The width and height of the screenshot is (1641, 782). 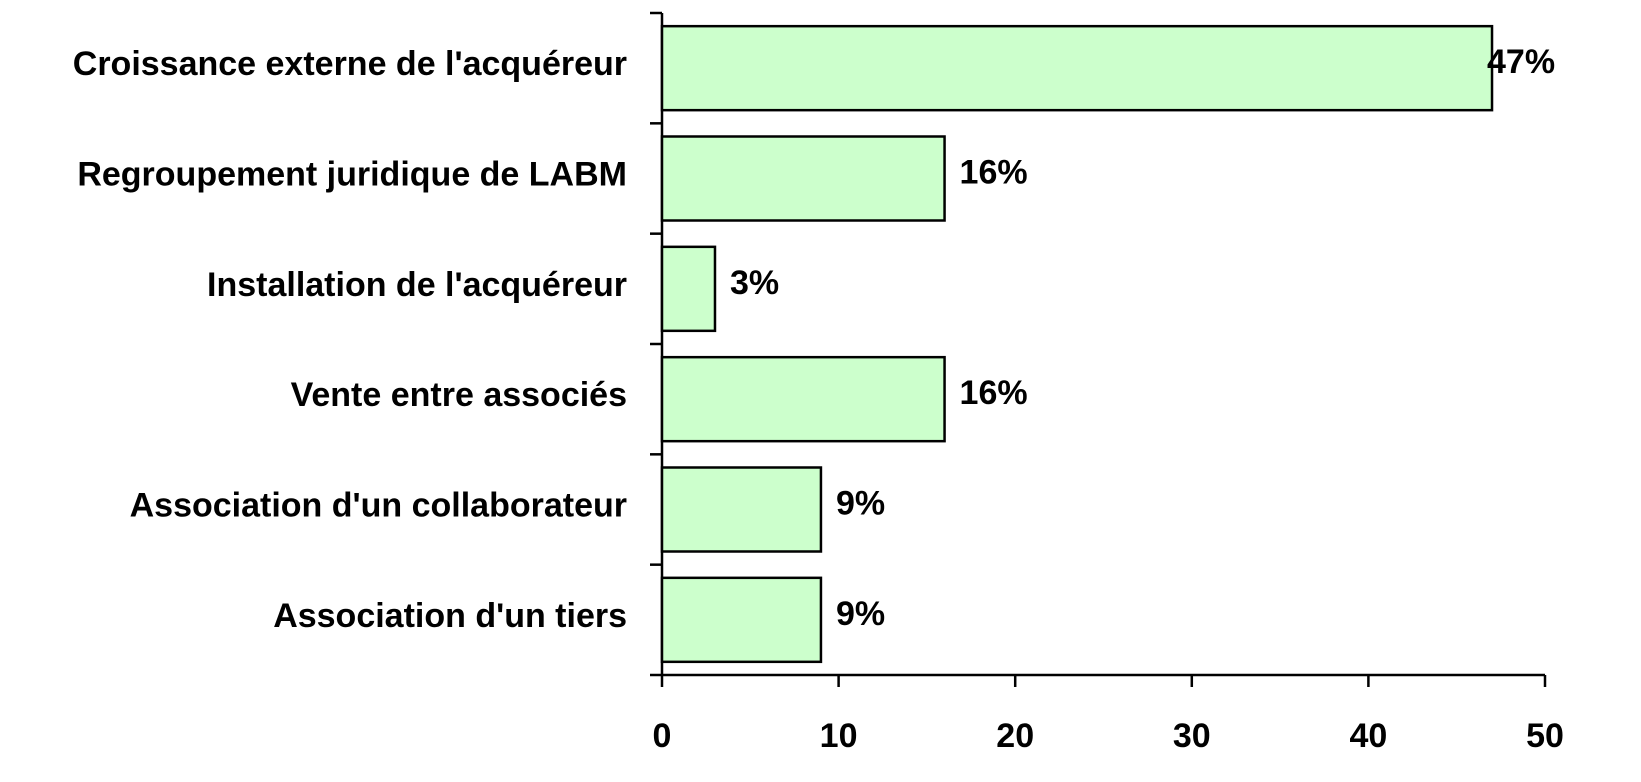 What do you see at coordinates (350, 64) in the screenshot?
I see `y-tick-label: Croissance externe de l'acquéreur` at bounding box center [350, 64].